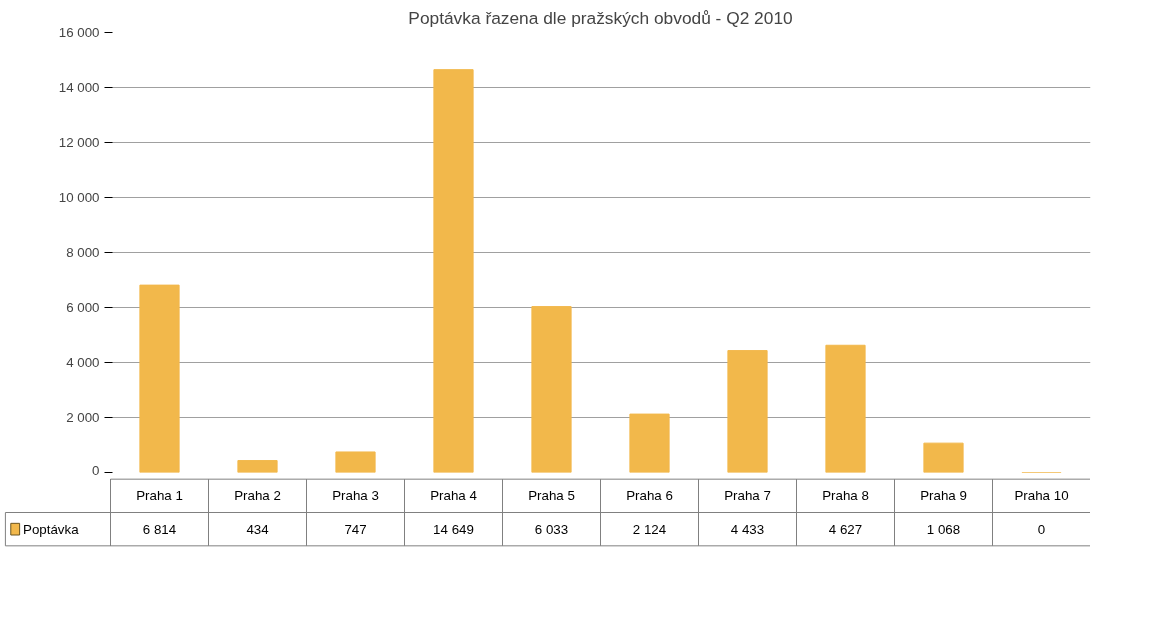 Image resolution: width=1160 pixels, height=633 pixels. What do you see at coordinates (1041, 496) in the screenshot?
I see `x-tick-label: Praha 10` at bounding box center [1041, 496].